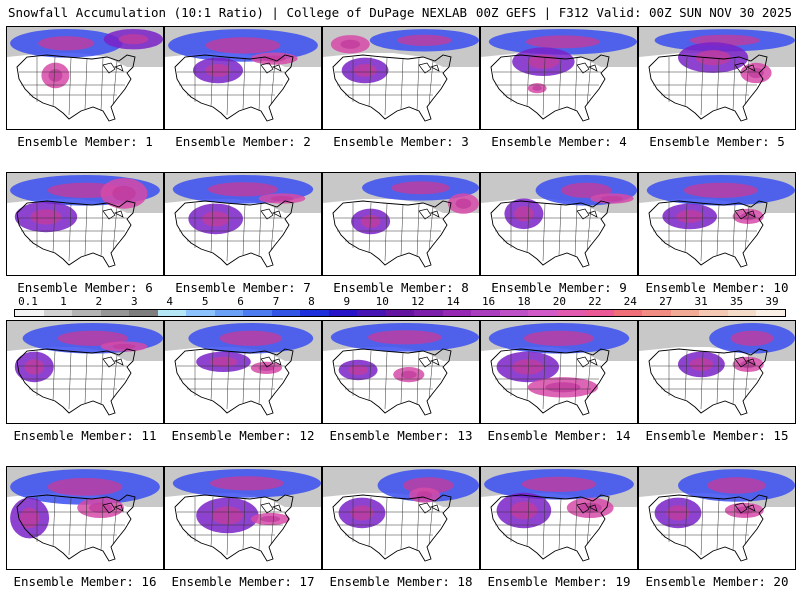 The height and width of the screenshot is (600, 800). What do you see at coordinates (243, 435) in the screenshot?
I see `ensemble-member-label: Ensemble Member: 12` at bounding box center [243, 435].